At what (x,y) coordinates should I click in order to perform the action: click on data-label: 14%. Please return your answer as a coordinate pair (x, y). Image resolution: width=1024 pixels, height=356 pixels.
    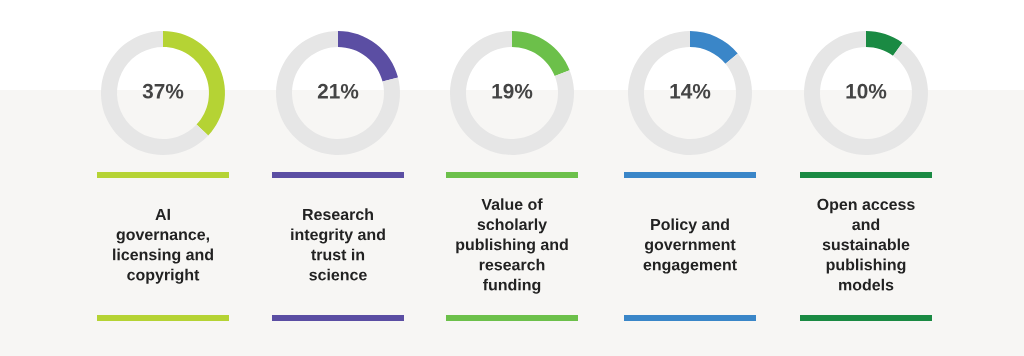
    Looking at the image, I should click on (690, 91).